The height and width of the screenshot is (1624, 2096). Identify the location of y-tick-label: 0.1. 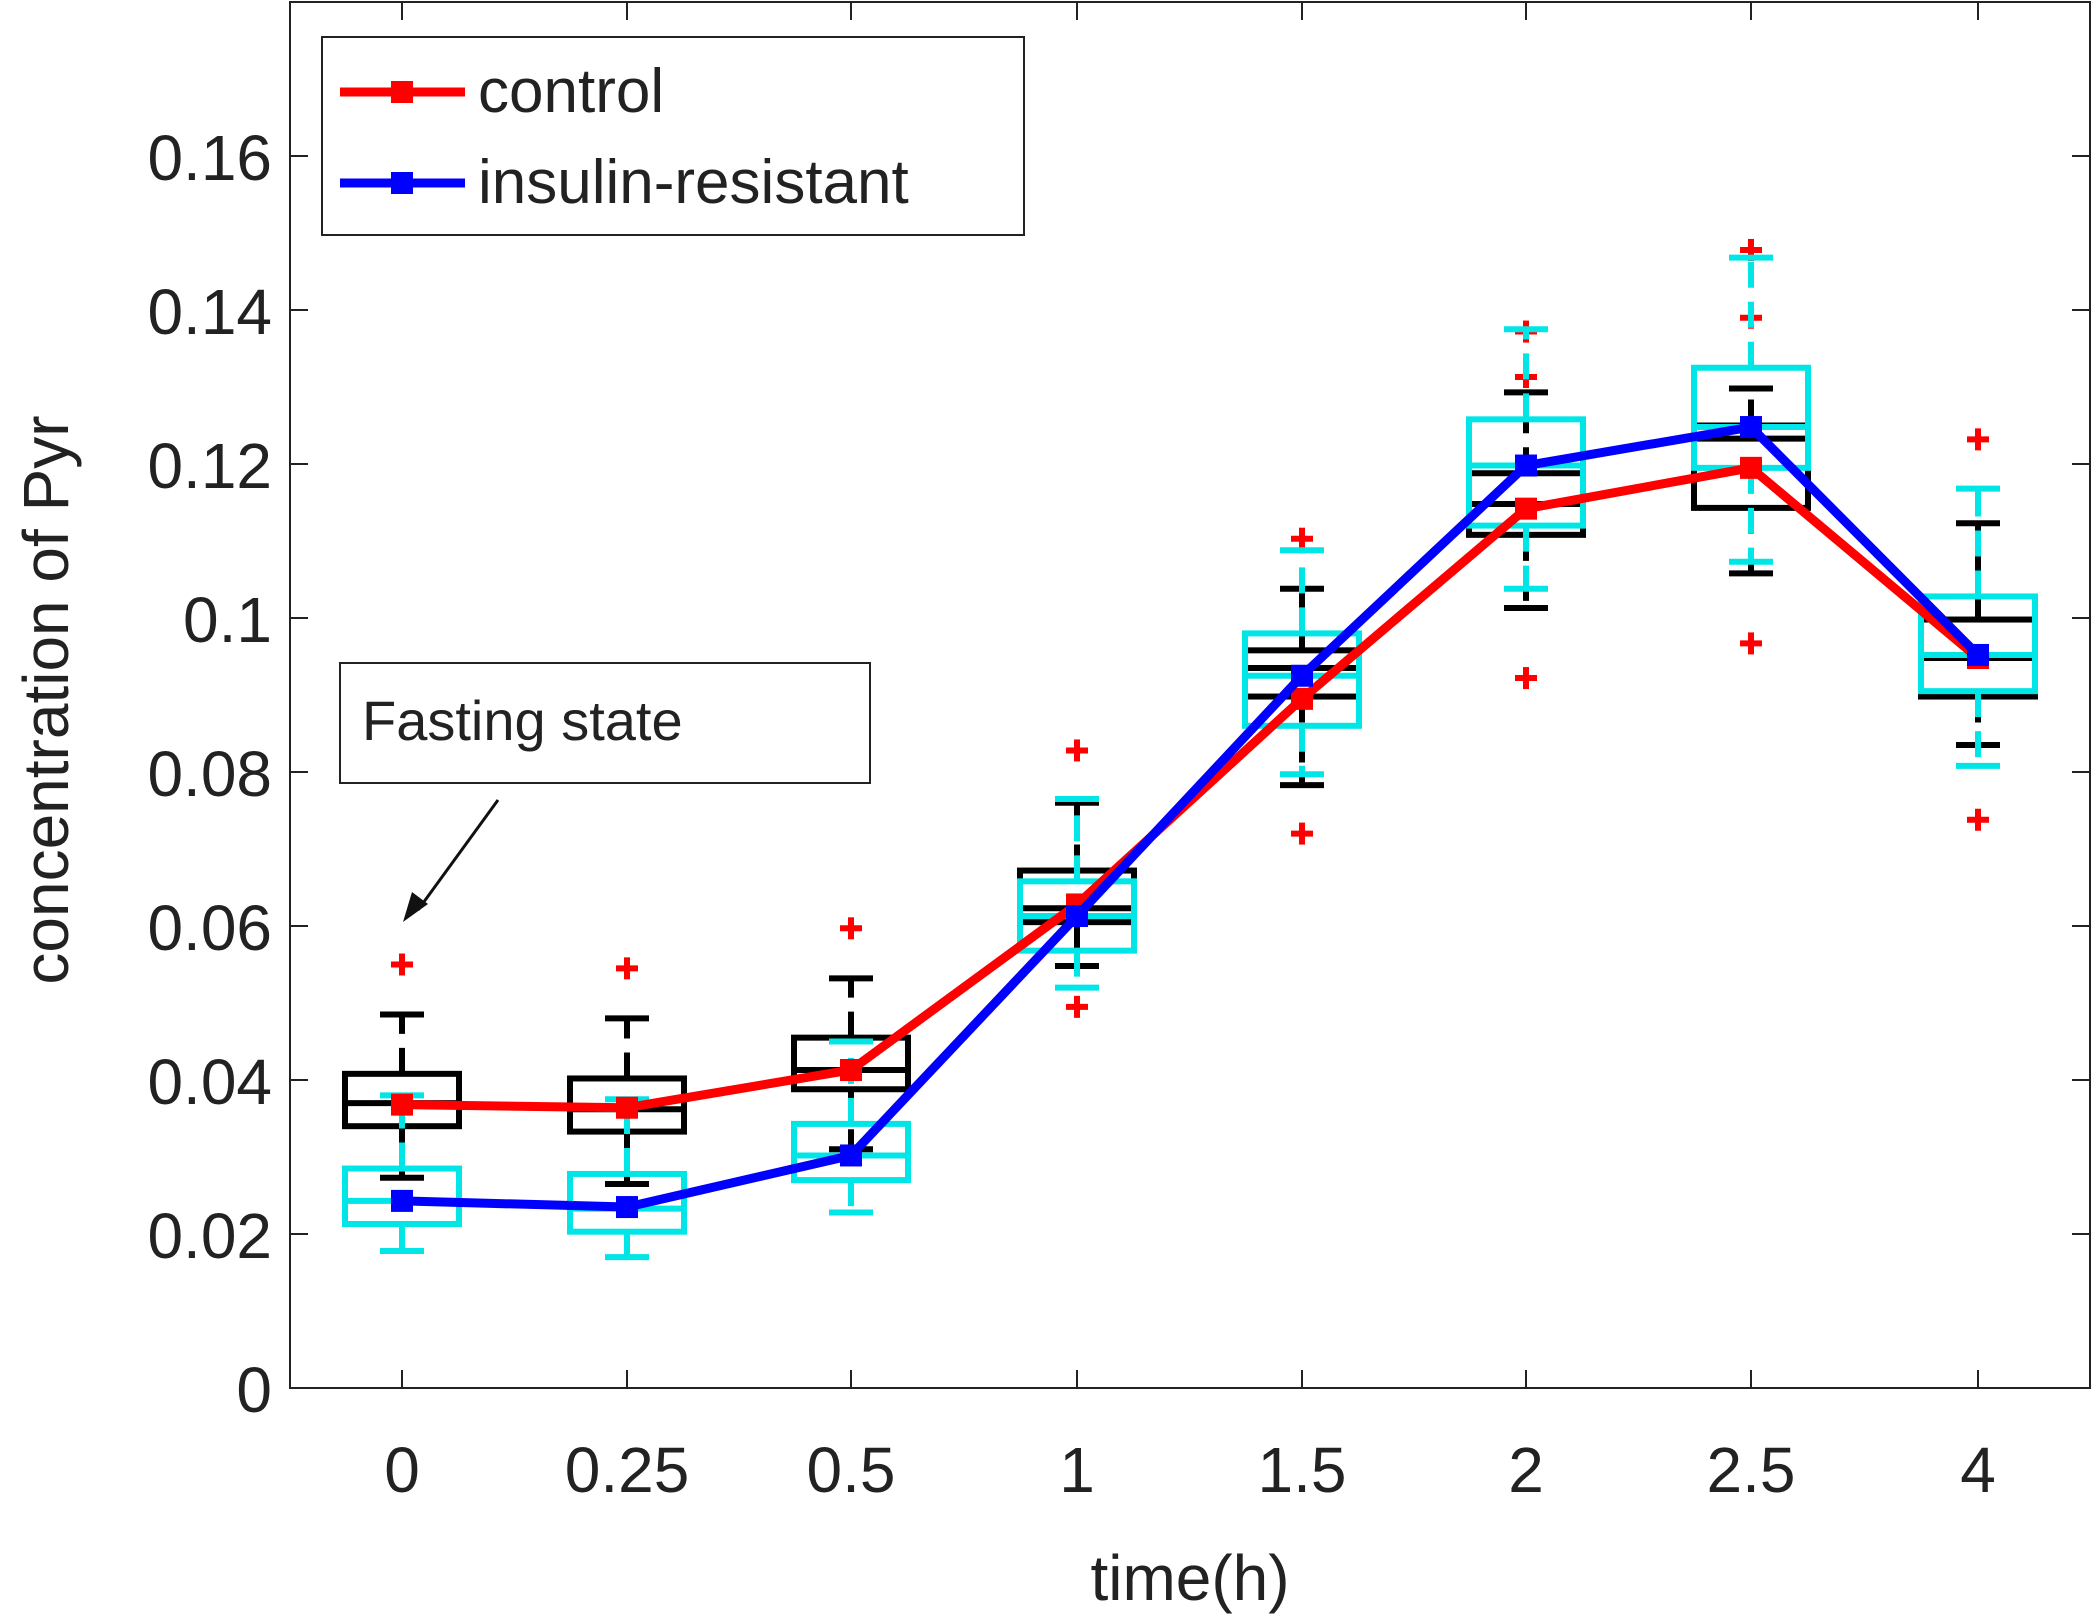
(227, 620).